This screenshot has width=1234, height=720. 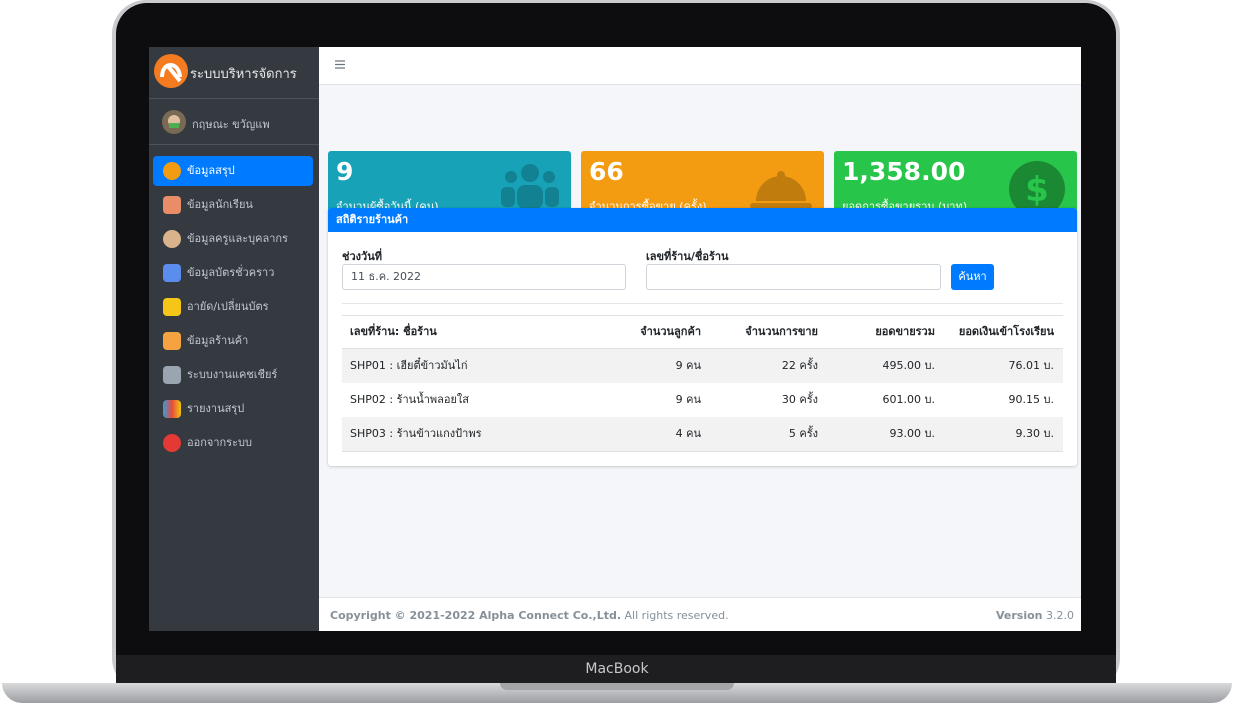 I want to click on version-text: Version 3.2.0, so click(x=1035, y=615).